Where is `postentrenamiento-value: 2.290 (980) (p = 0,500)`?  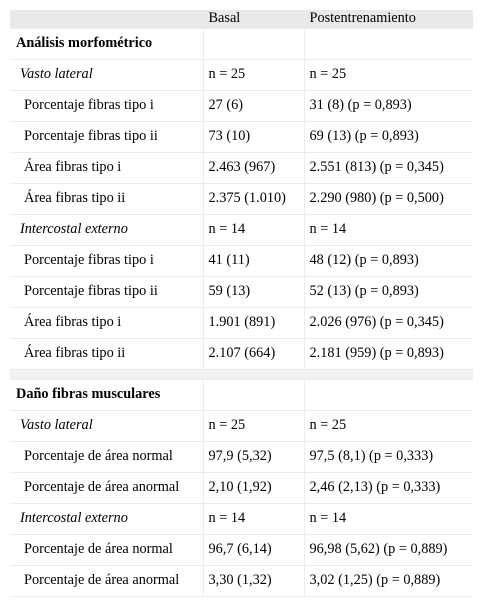
postentrenamiento-value: 2.290 (980) (p = 0,500) is located at coordinates (388, 199).